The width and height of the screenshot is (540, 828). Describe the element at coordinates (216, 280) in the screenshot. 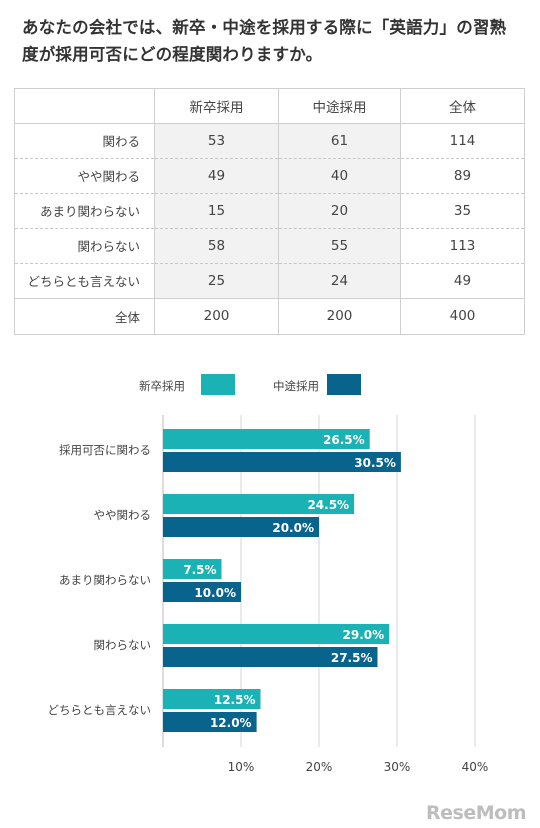

I see `cell-new-grad: 25` at that location.